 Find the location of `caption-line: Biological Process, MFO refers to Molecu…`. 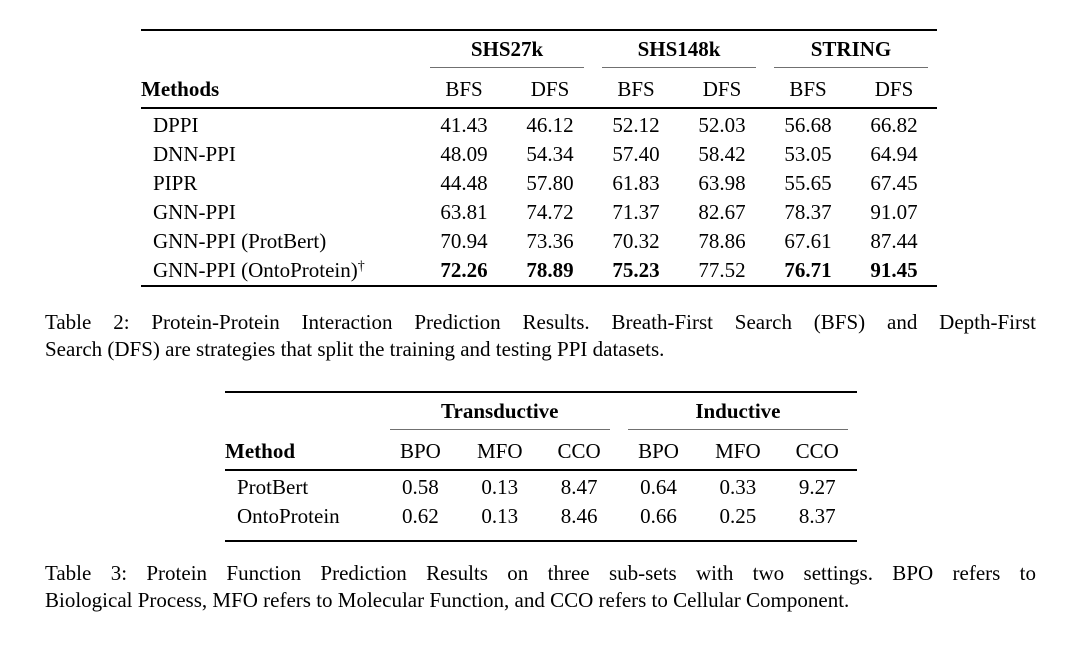

caption-line: Biological Process, MFO refers to Molecu… is located at coordinates (447, 600).